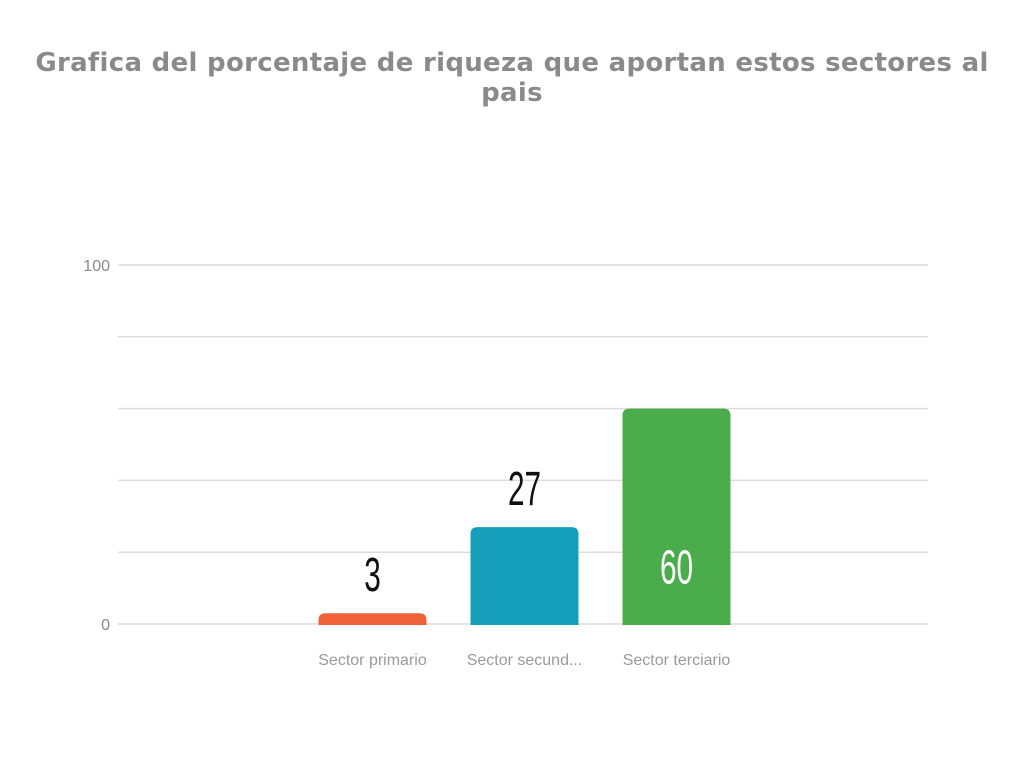 This screenshot has width=1024, height=768. I want to click on y-tick-label: 100, so click(96, 266).